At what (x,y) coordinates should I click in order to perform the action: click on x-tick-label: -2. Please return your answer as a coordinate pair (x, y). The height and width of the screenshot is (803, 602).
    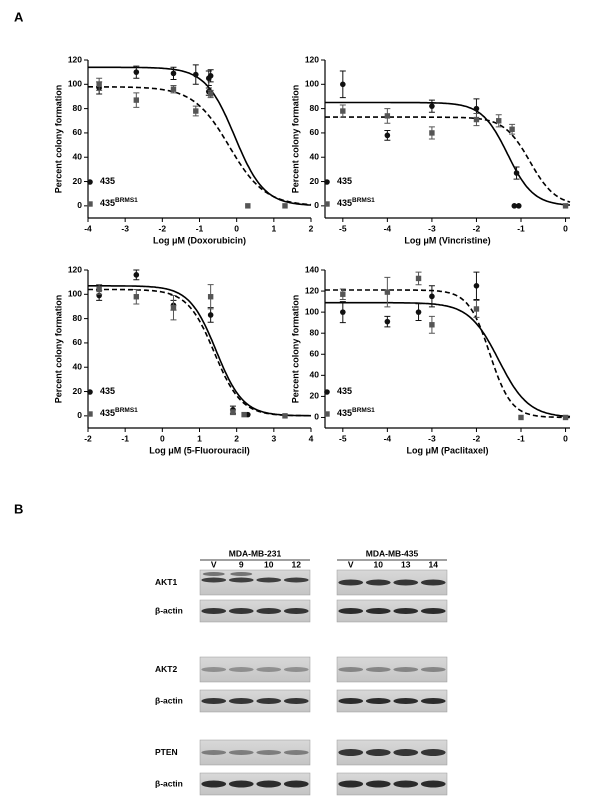
    Looking at the image, I should click on (88, 438).